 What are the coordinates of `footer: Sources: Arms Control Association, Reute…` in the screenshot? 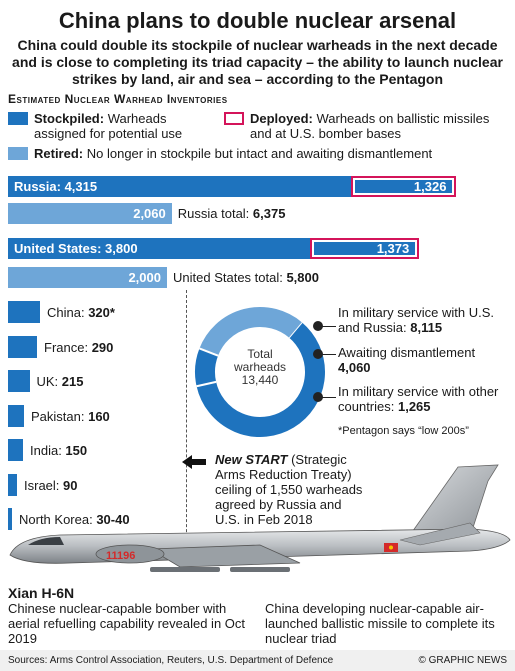 It's located at (257, 660).